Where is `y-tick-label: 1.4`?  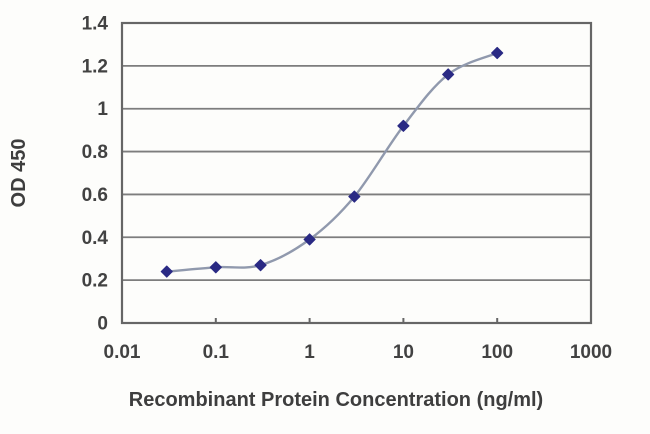 y-tick-label: 1.4 is located at coordinates (95, 24).